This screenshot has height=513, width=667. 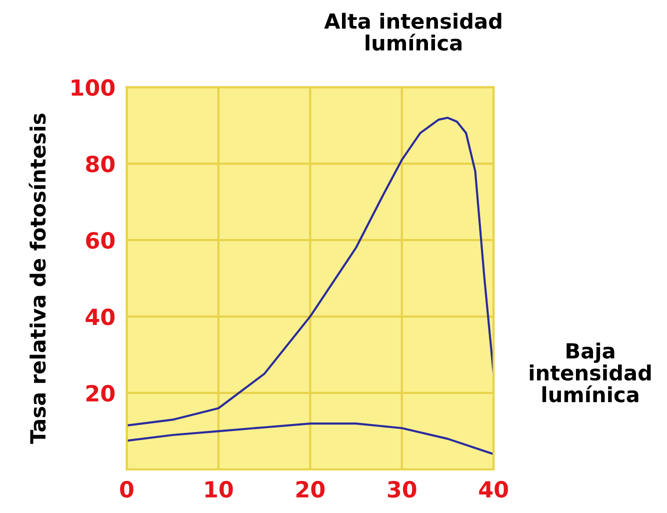 I want to click on y-tick-label: 20, so click(x=100, y=393).